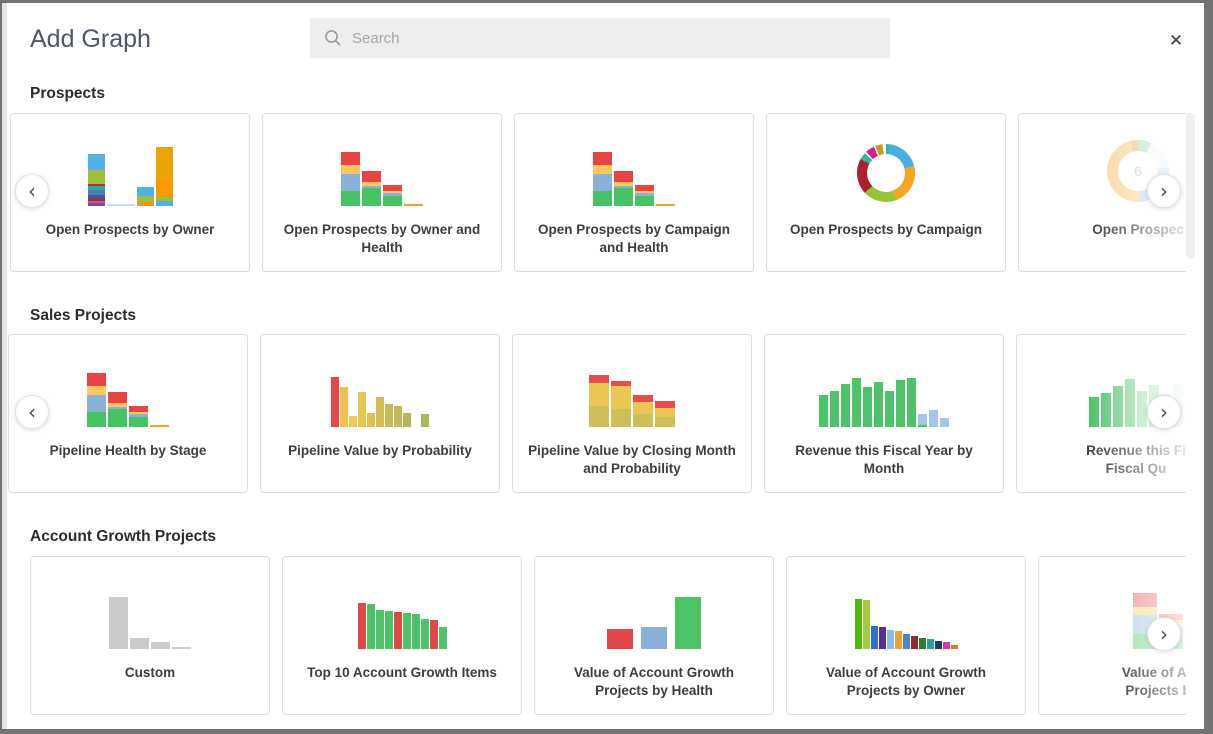 The height and width of the screenshot is (734, 1213). Describe the element at coordinates (128, 450) in the screenshot. I see `card-label: Pipeline Health by Stage` at that location.